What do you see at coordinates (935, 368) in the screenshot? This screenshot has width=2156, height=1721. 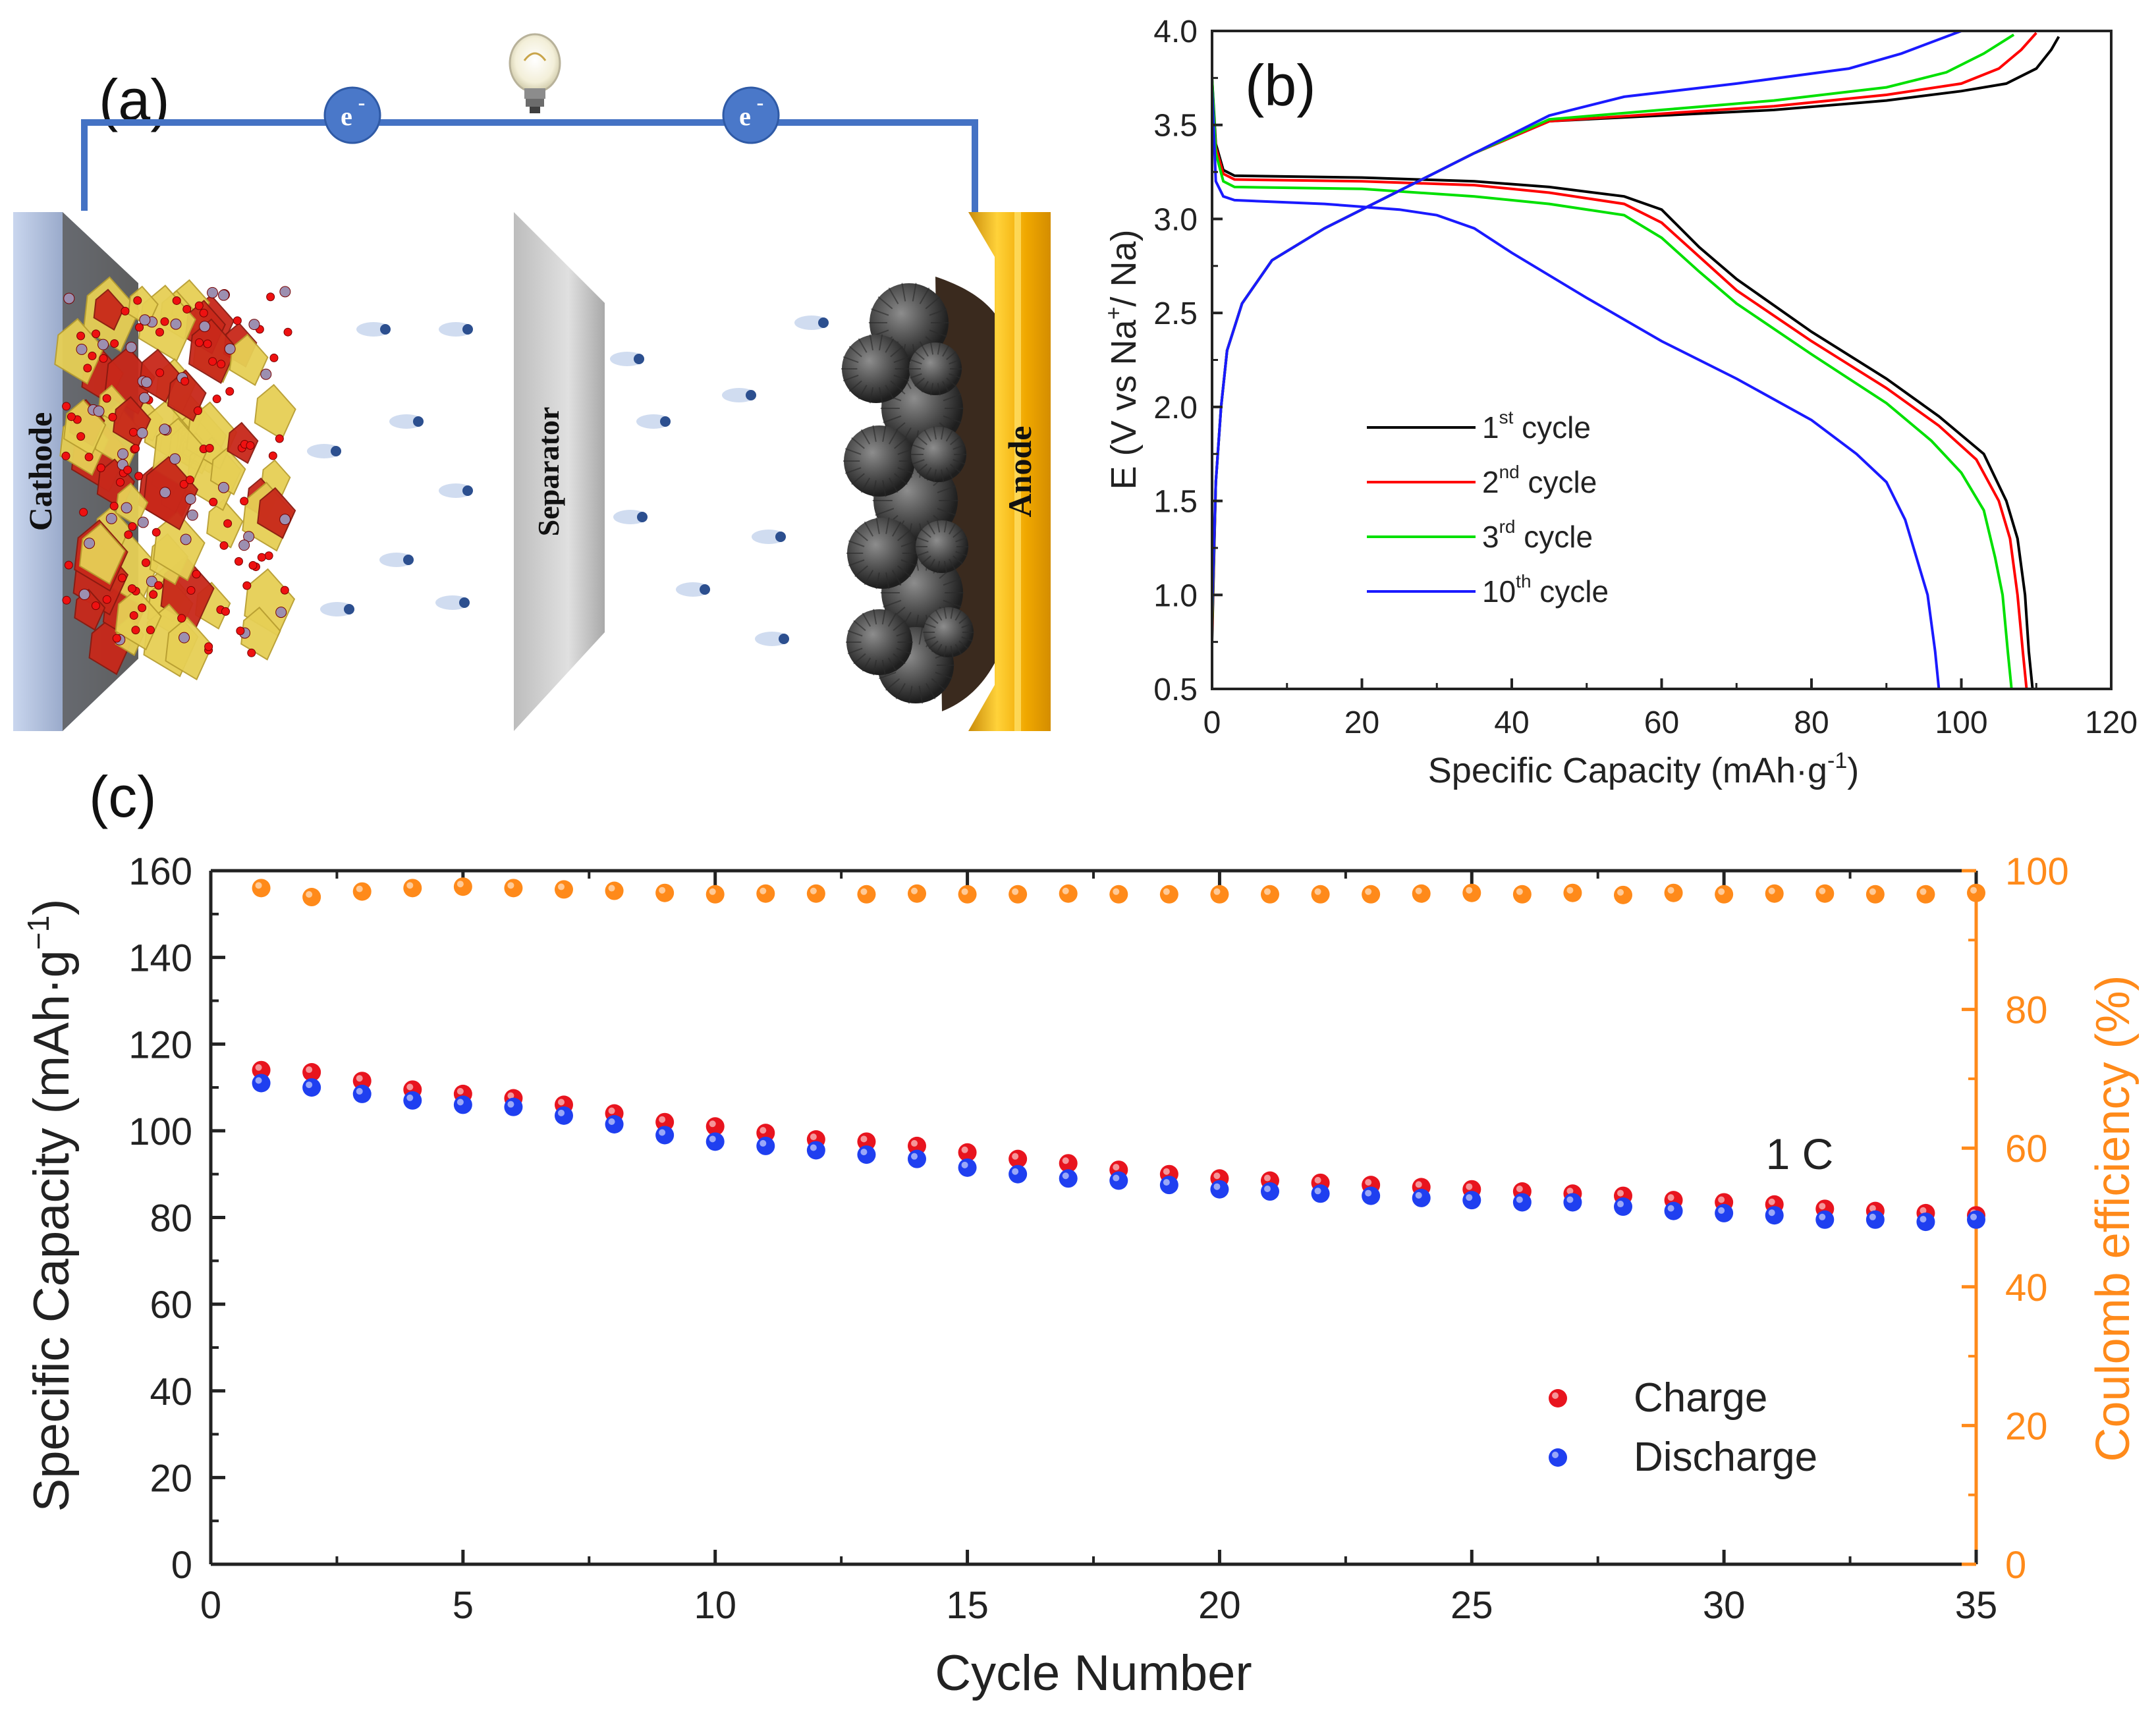 I see `hollow-nanosphere` at bounding box center [935, 368].